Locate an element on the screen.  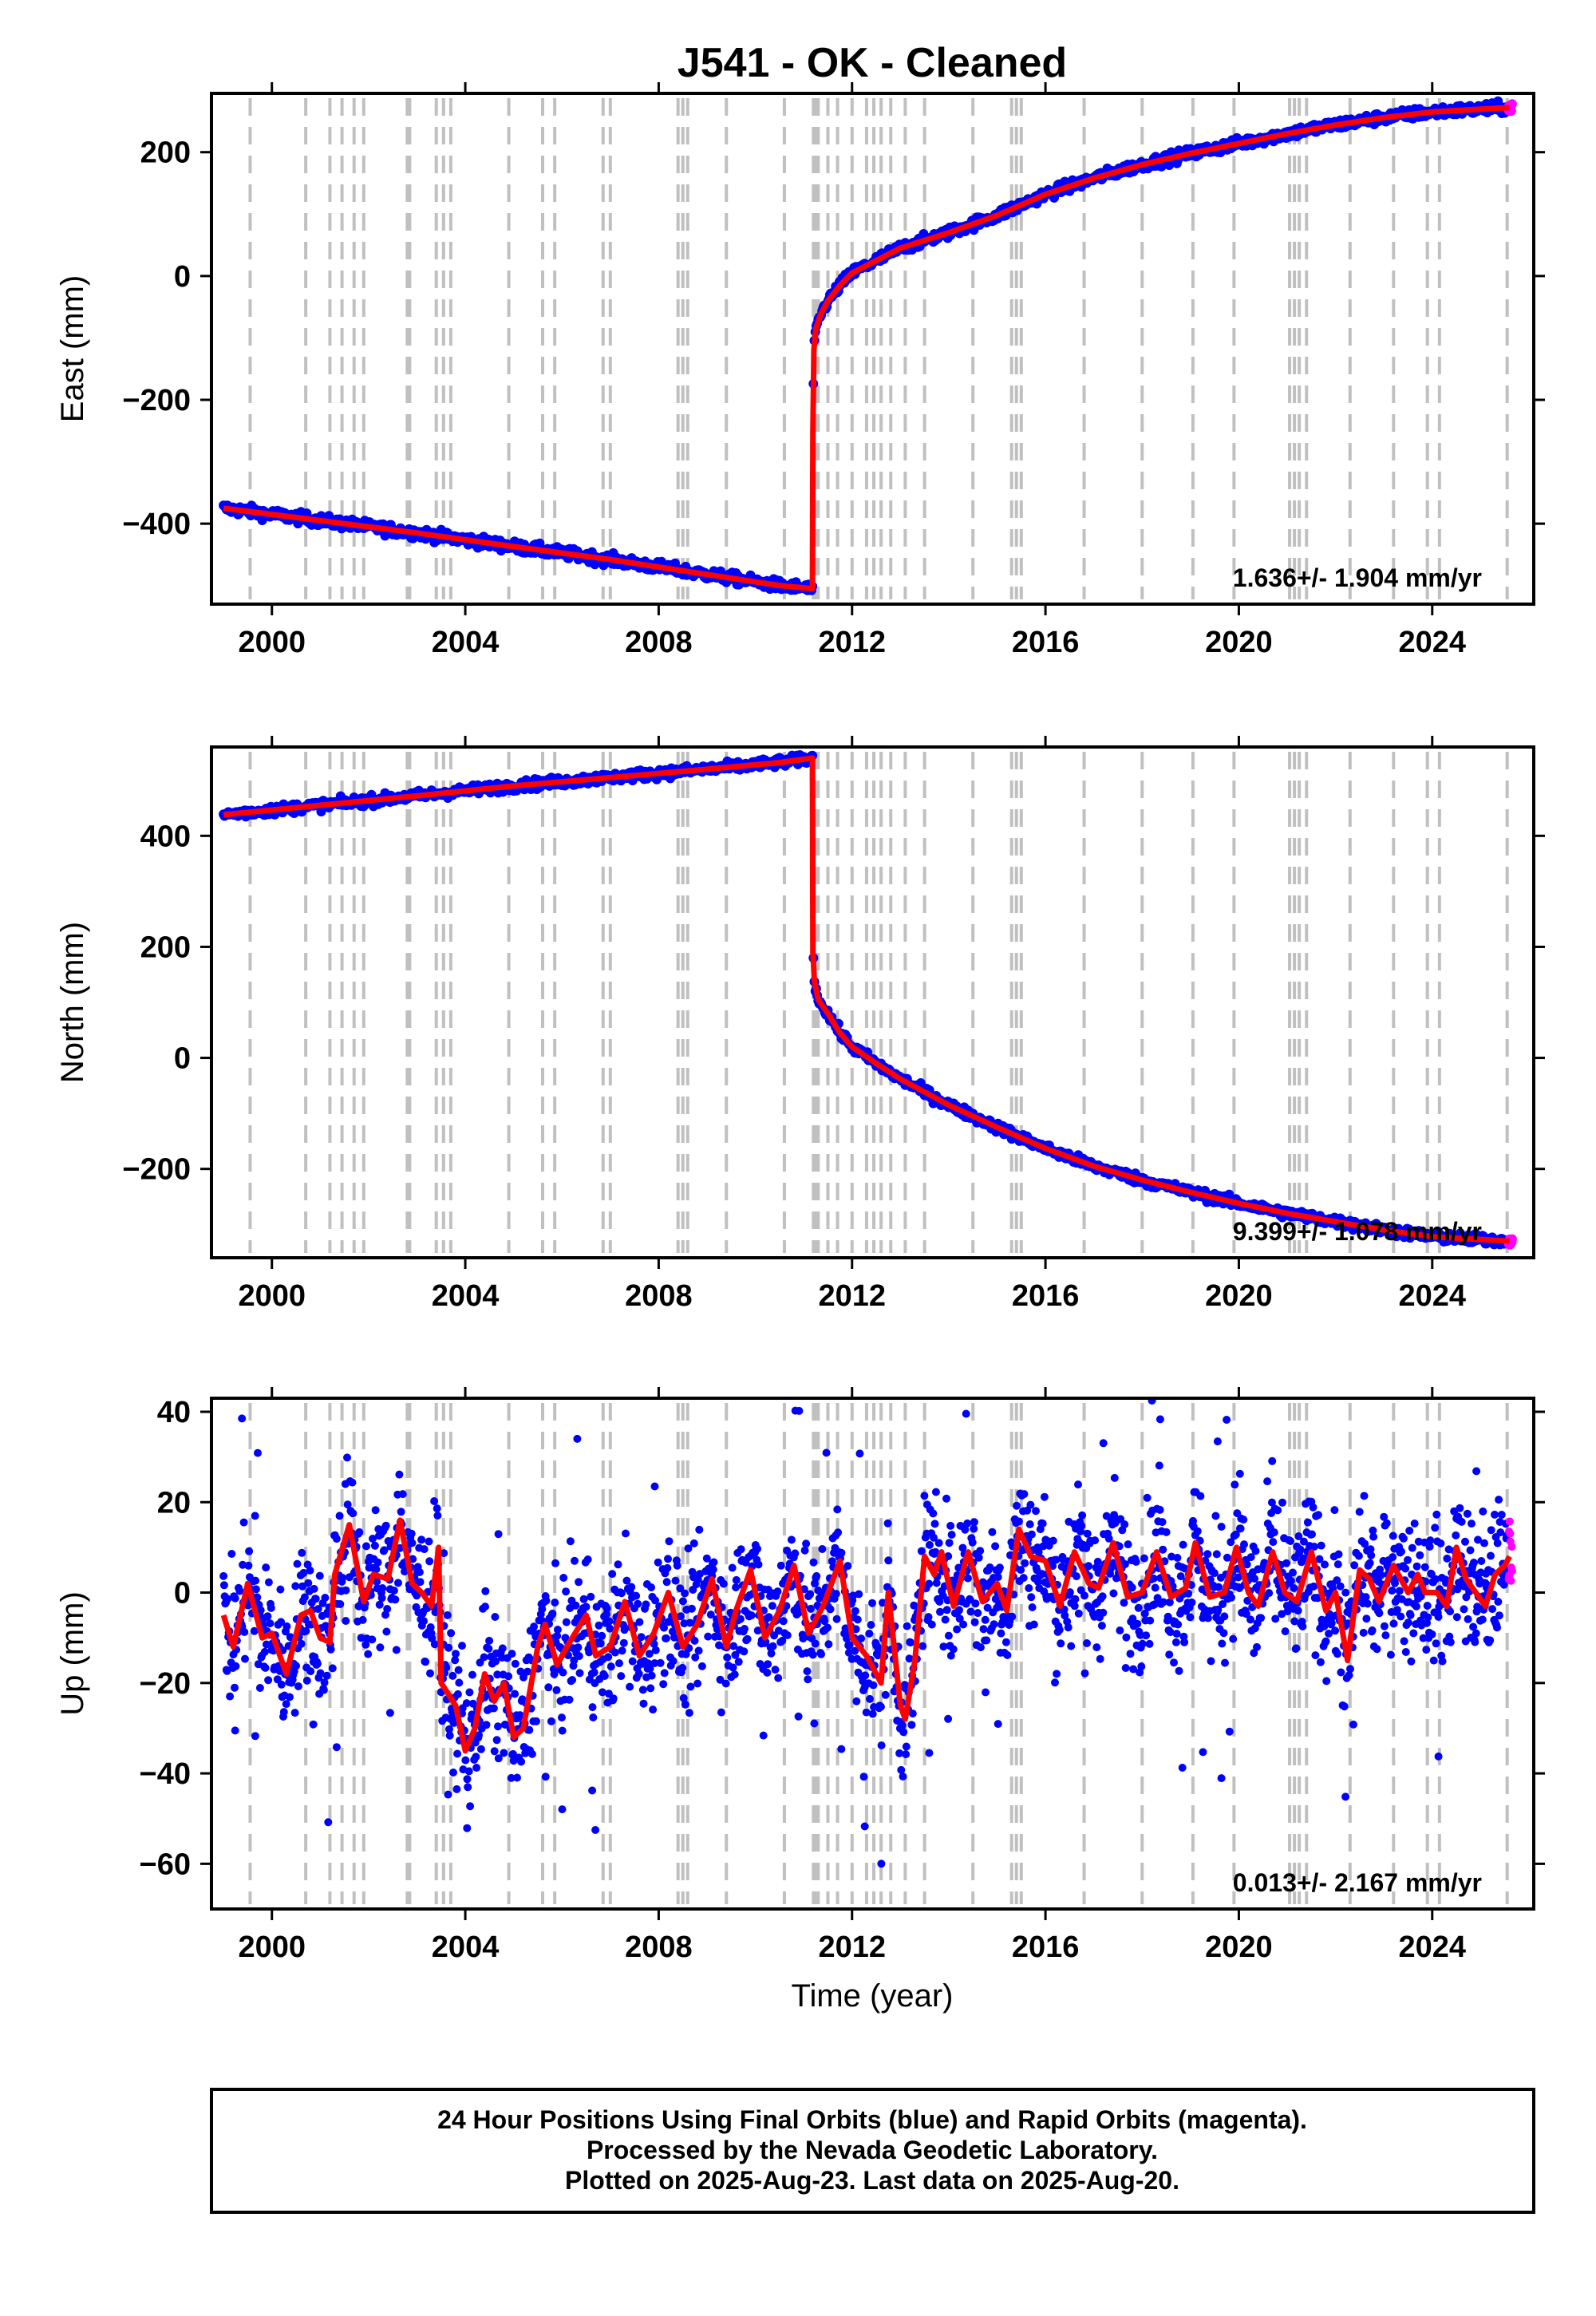
x-tick-label: 2012 is located at coordinates (852, 642).